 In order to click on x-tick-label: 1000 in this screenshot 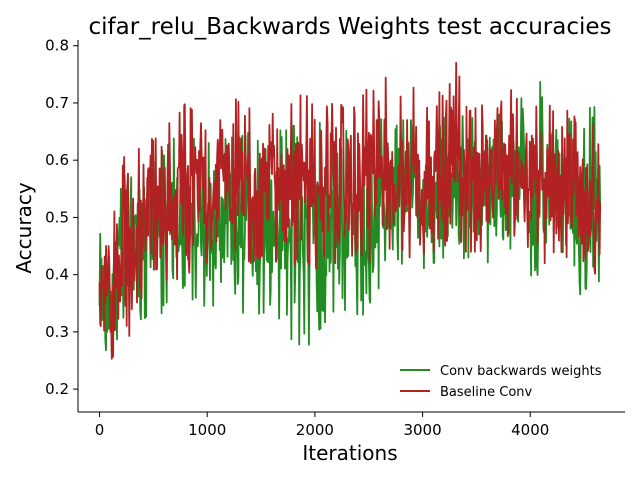, I will do `click(207, 430)`.